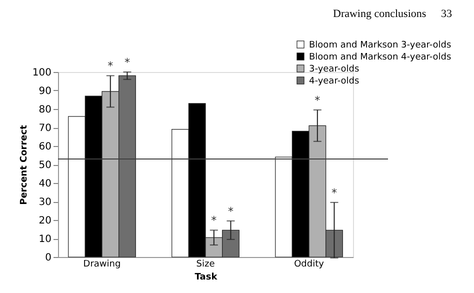 The image size is (474, 293). Describe the element at coordinates (45, 221) in the screenshot. I see `y-tick-label: 20` at that location.